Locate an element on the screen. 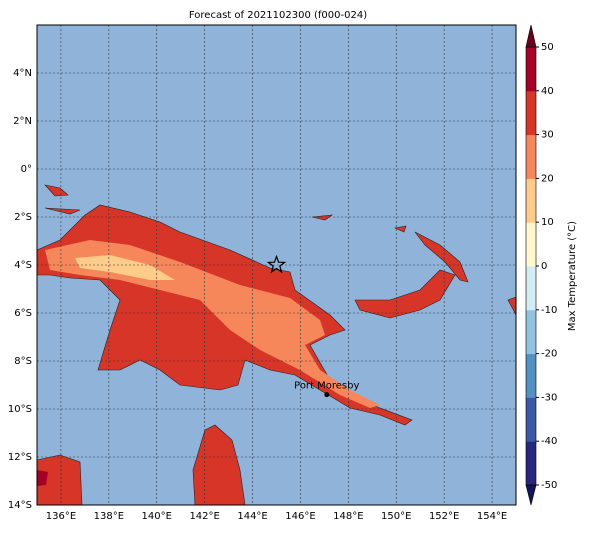 The width and height of the screenshot is (591, 533). lat-label: 0° is located at coordinates (26, 169).